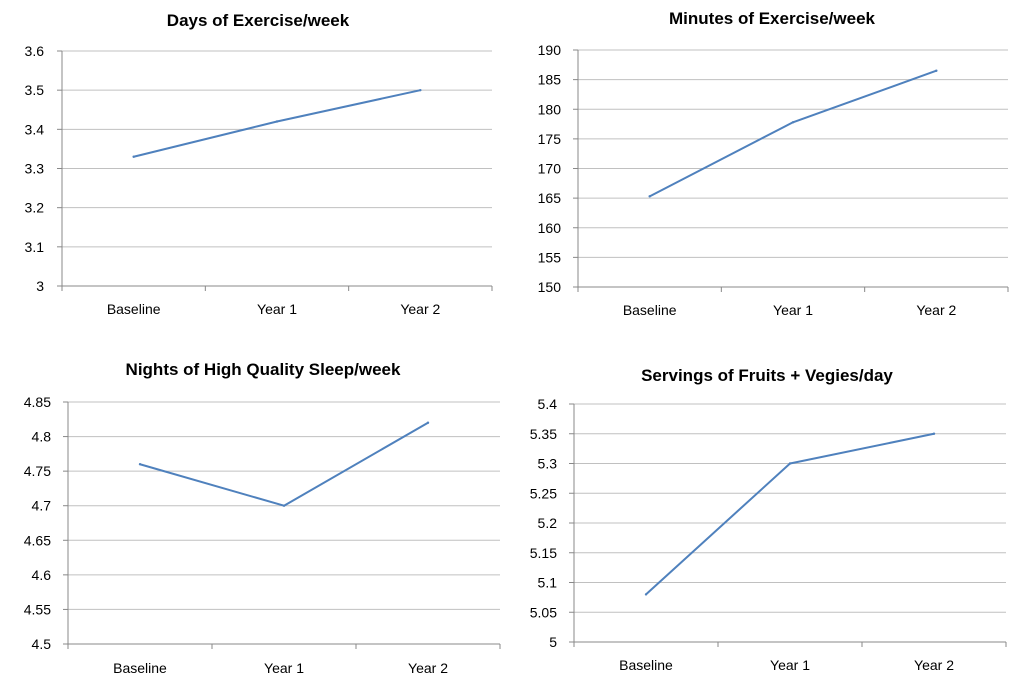 This screenshot has width=1024, height=680. What do you see at coordinates (550, 109) in the screenshot?
I see `y-tick-label: 180` at bounding box center [550, 109].